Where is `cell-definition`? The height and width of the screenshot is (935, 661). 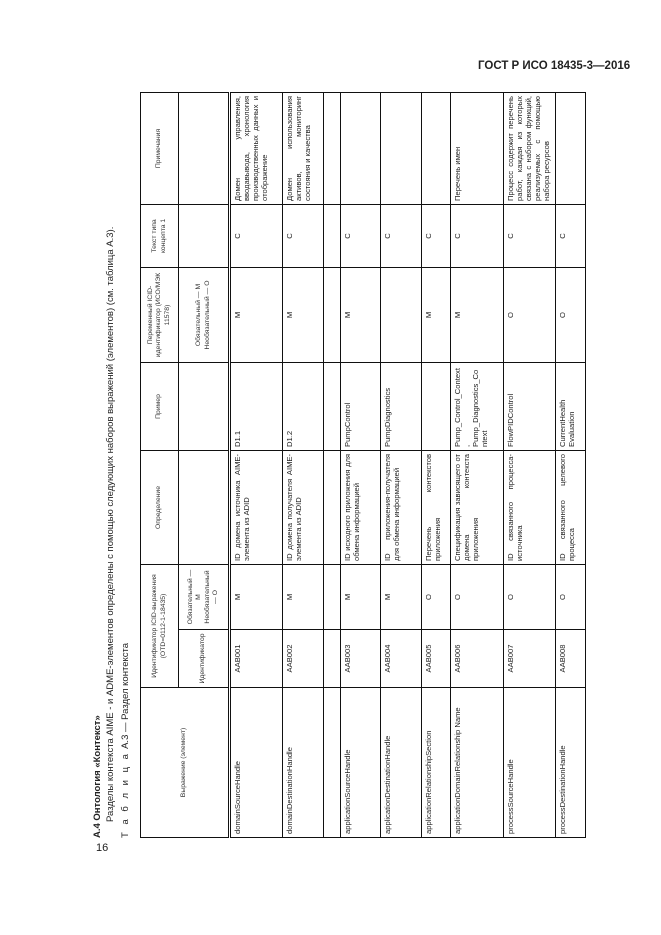 cell-definition is located at coordinates (332, 507).